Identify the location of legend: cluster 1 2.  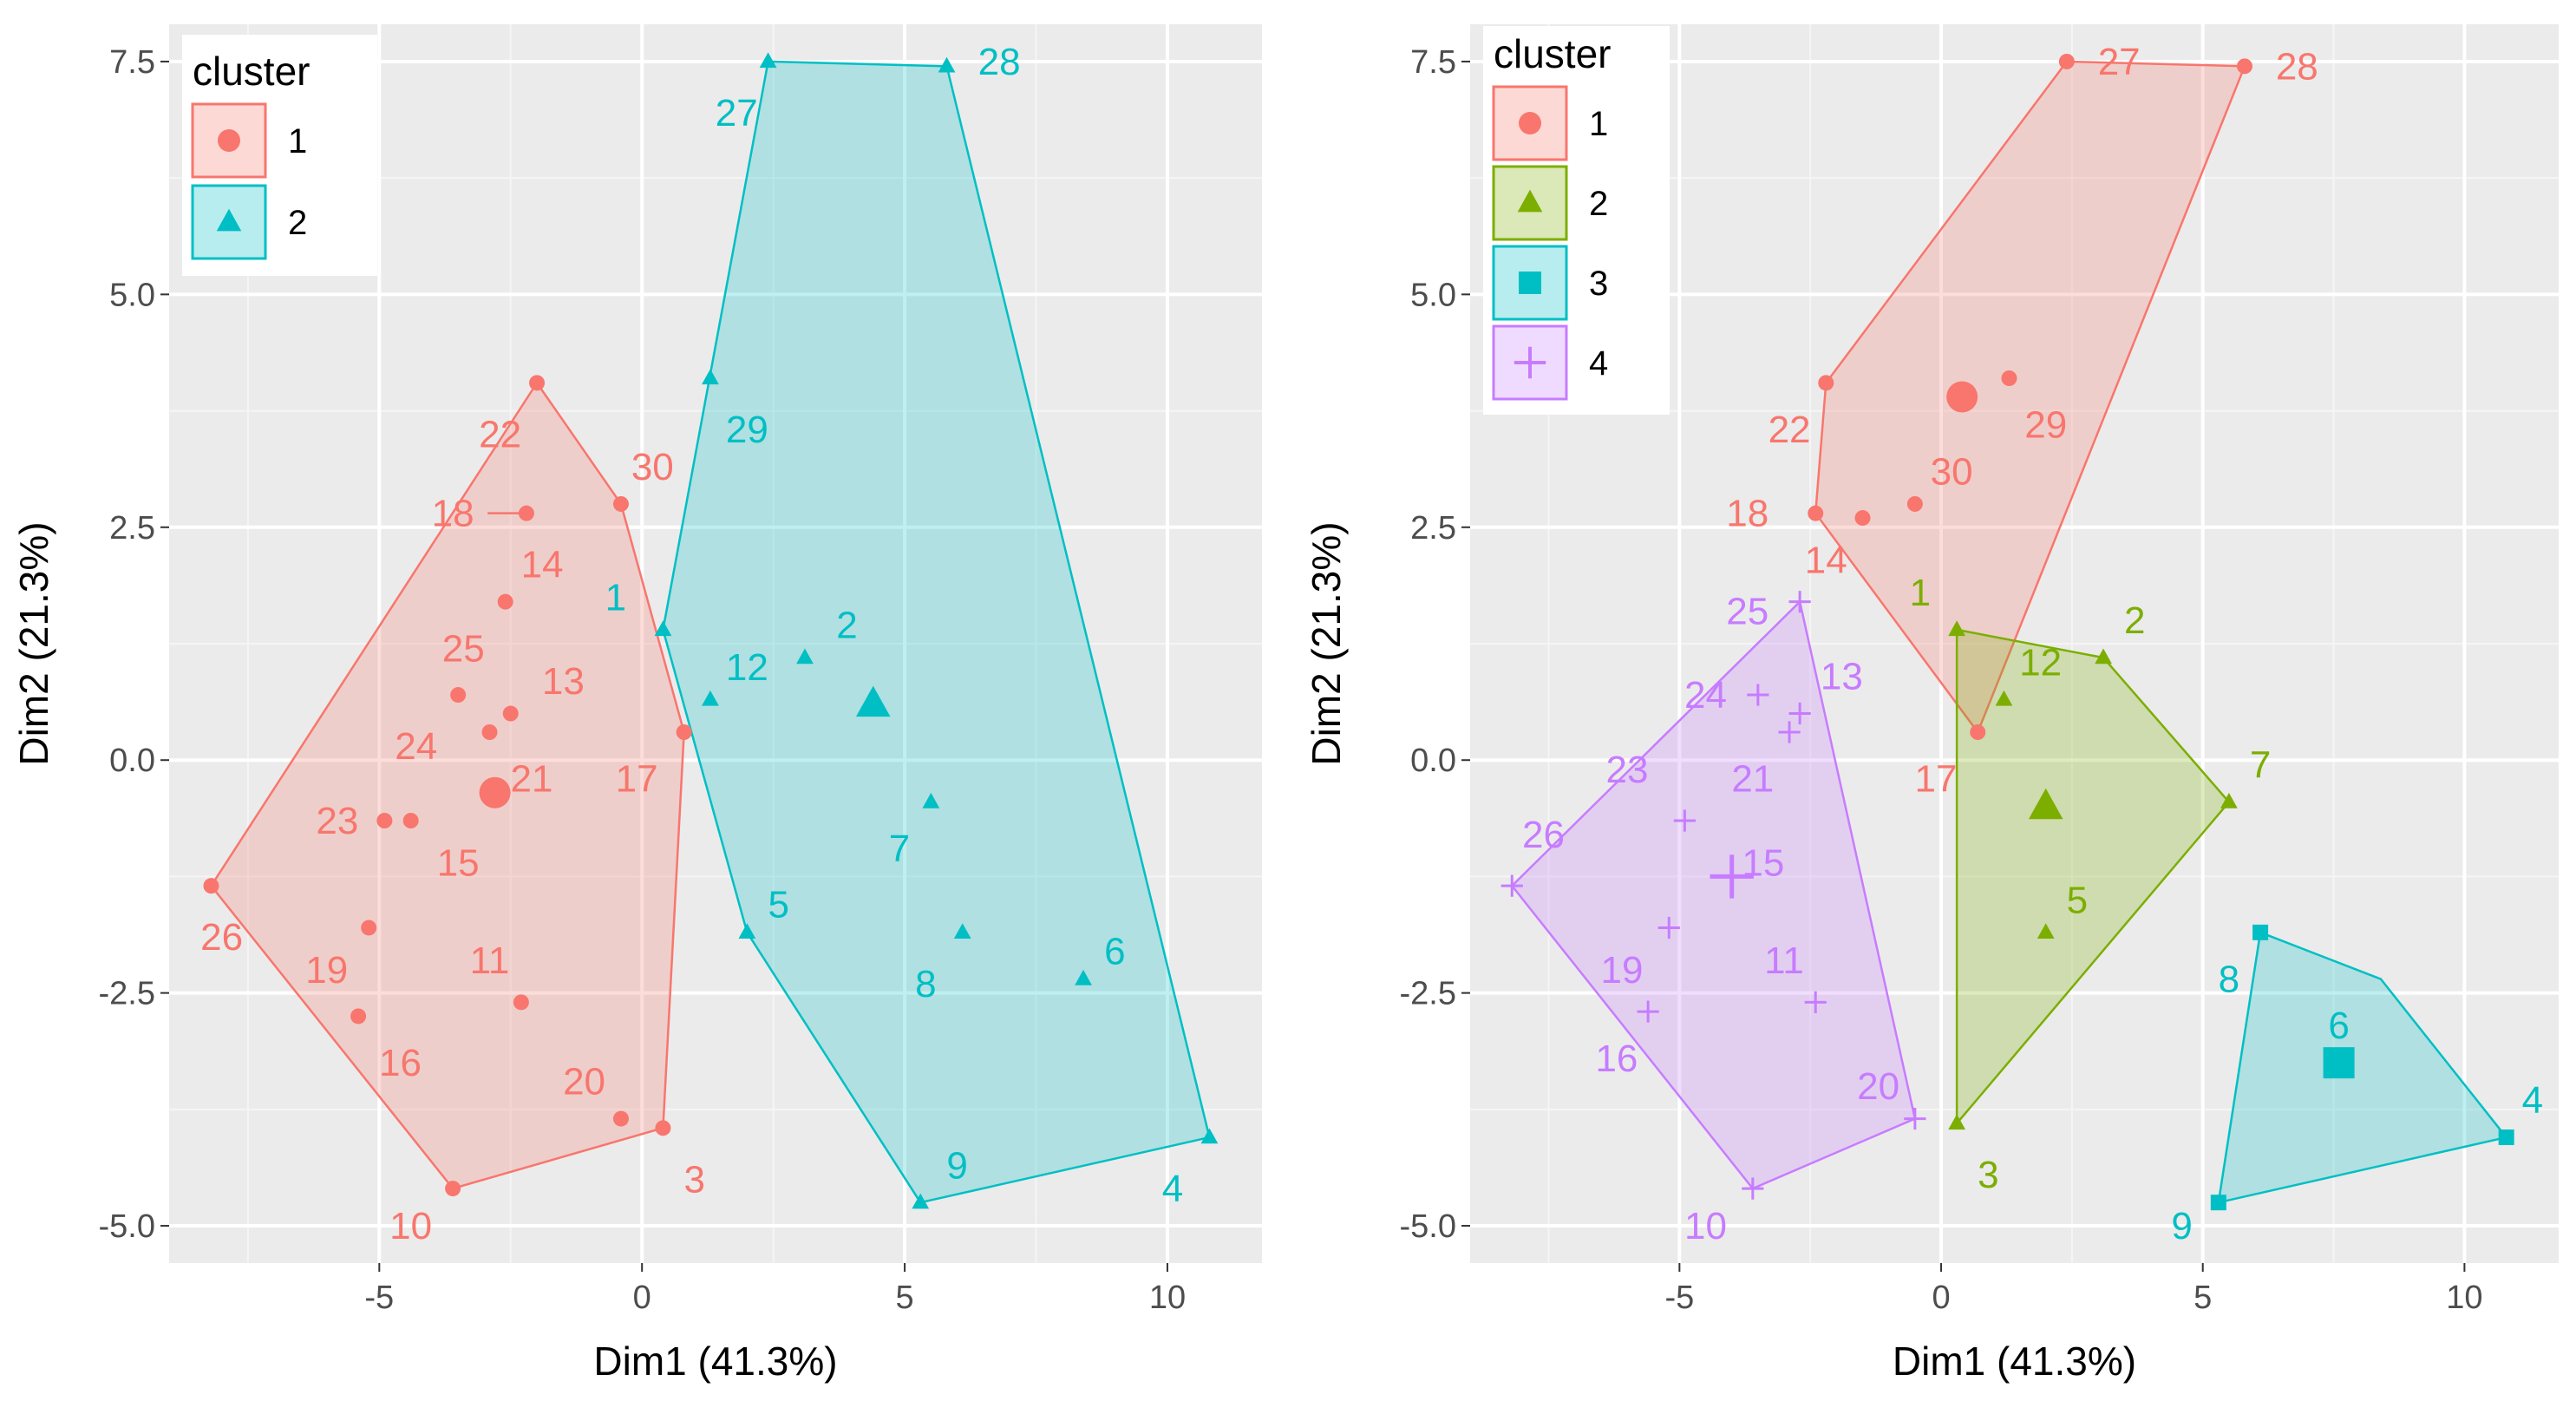
(279, 155).